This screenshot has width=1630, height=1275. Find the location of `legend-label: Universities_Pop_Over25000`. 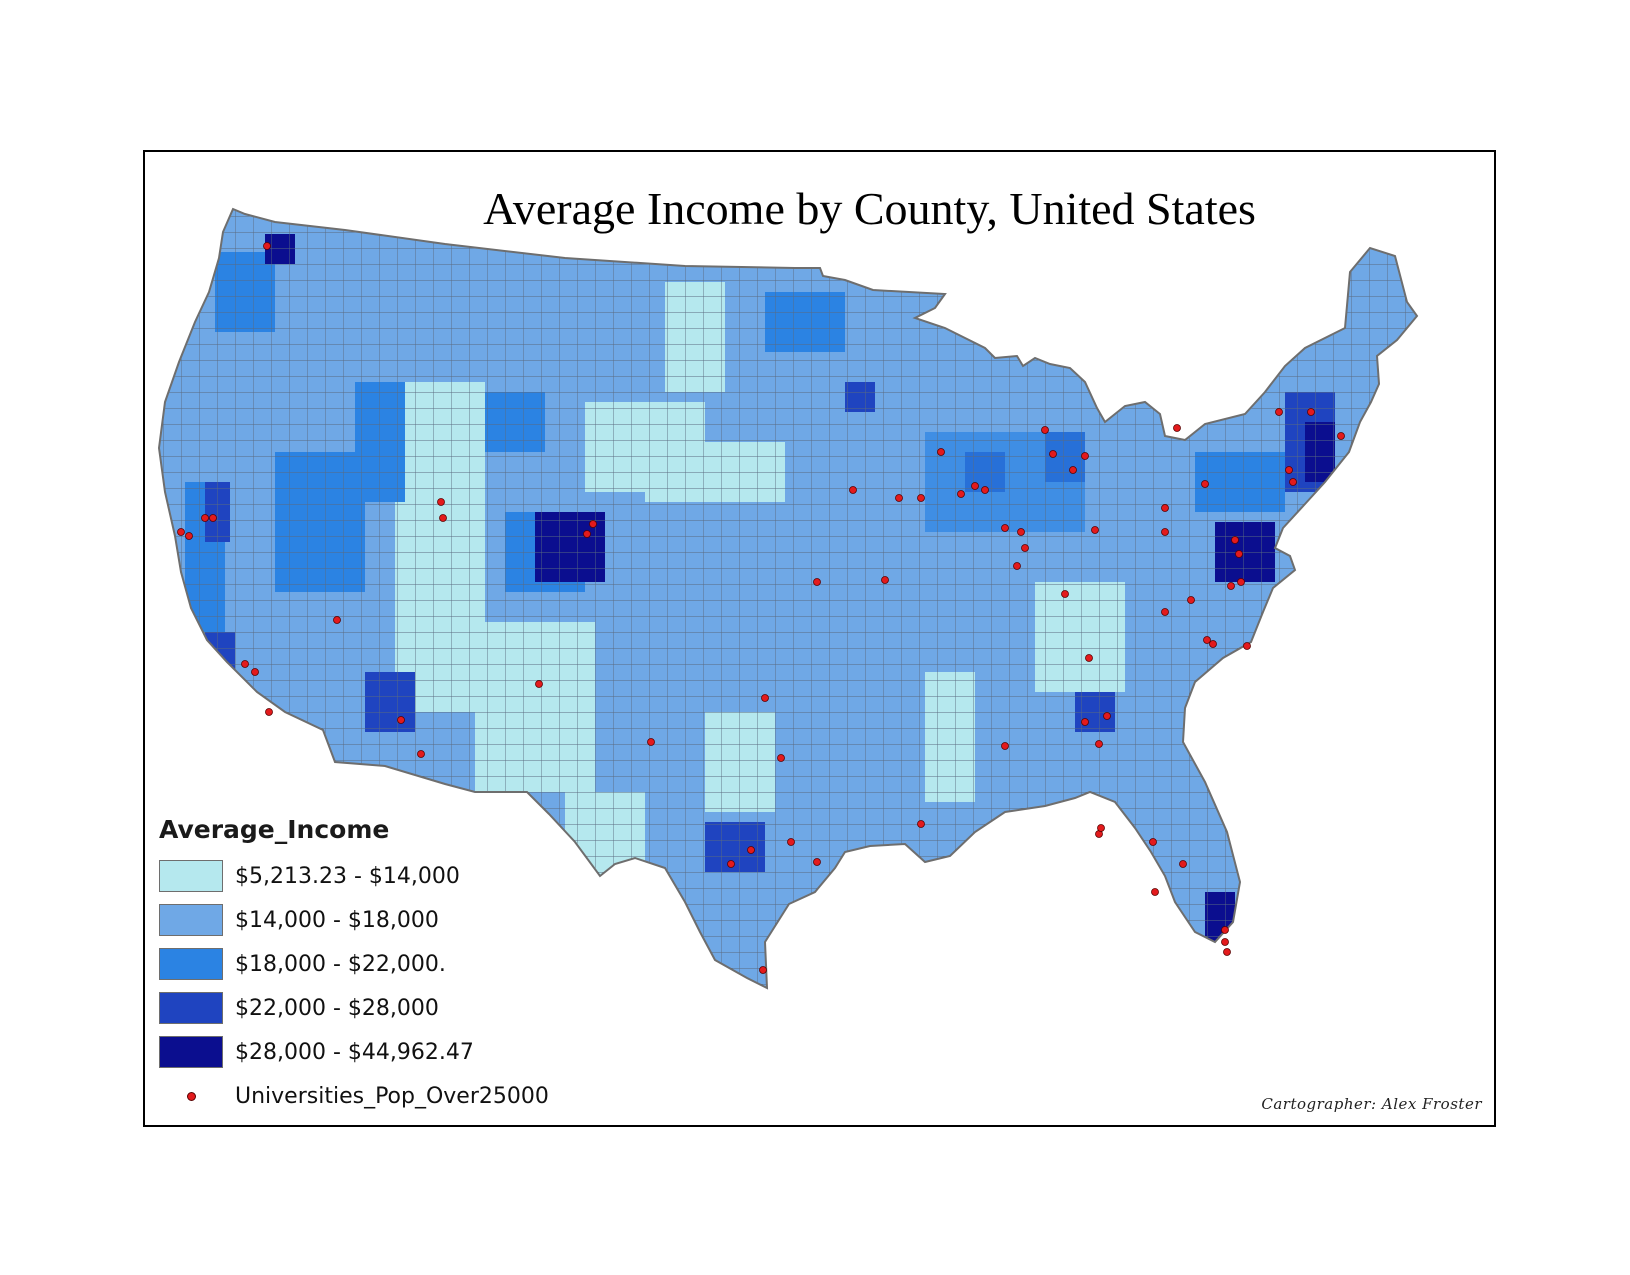

legend-label: Universities_Pop_Over25000 is located at coordinates (392, 1096).